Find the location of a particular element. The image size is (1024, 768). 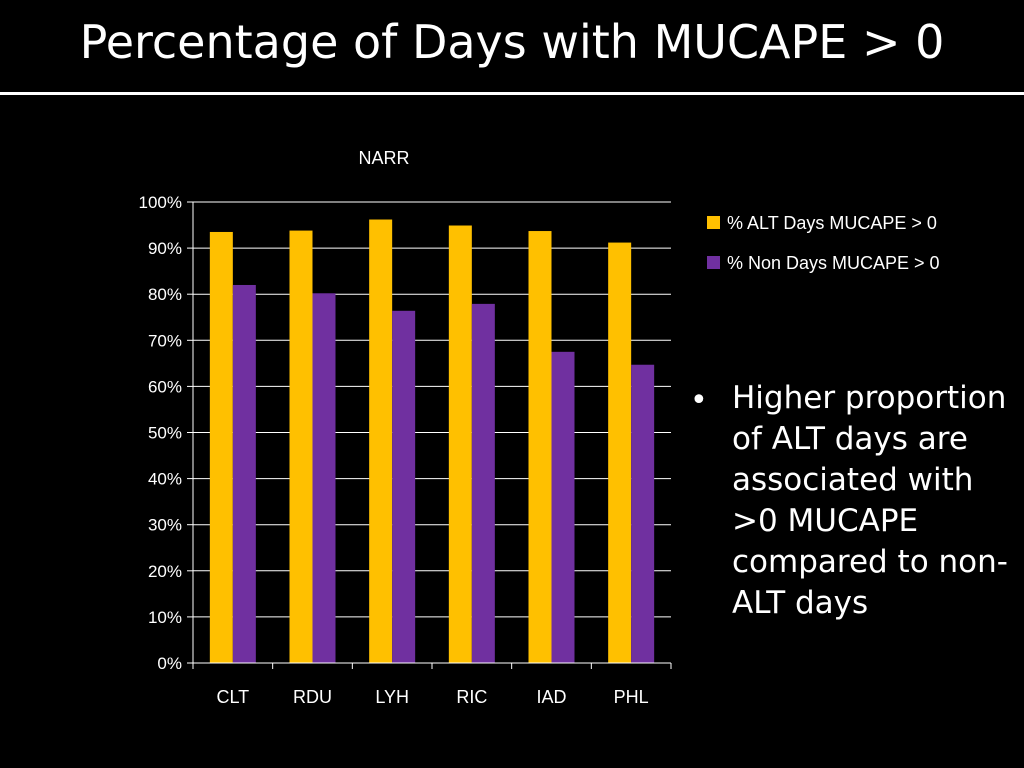

bar-clt-alt is located at coordinates (221, 447).